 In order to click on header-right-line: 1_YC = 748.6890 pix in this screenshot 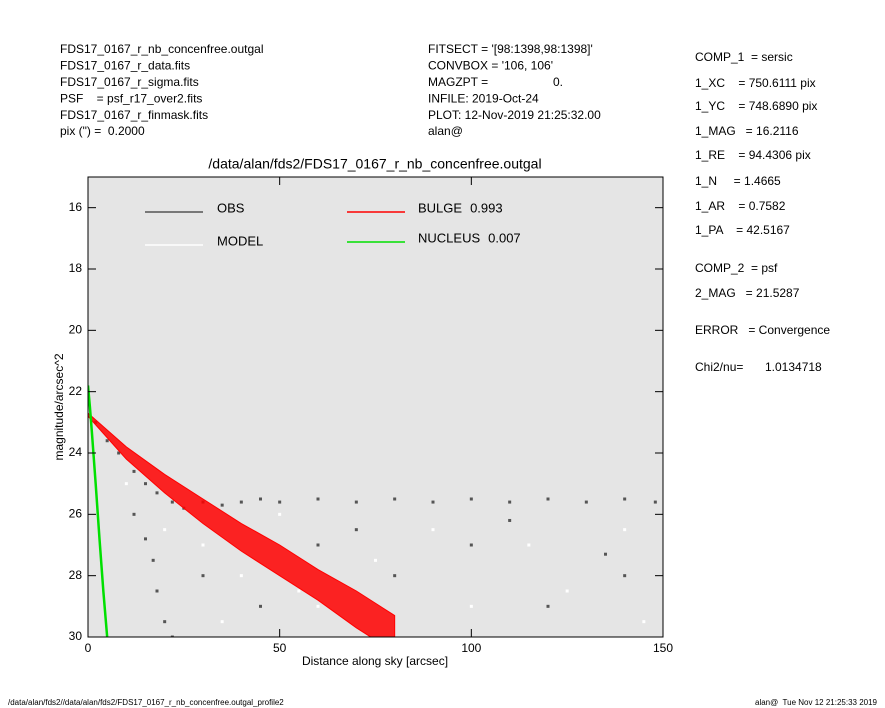, I will do `click(756, 106)`.